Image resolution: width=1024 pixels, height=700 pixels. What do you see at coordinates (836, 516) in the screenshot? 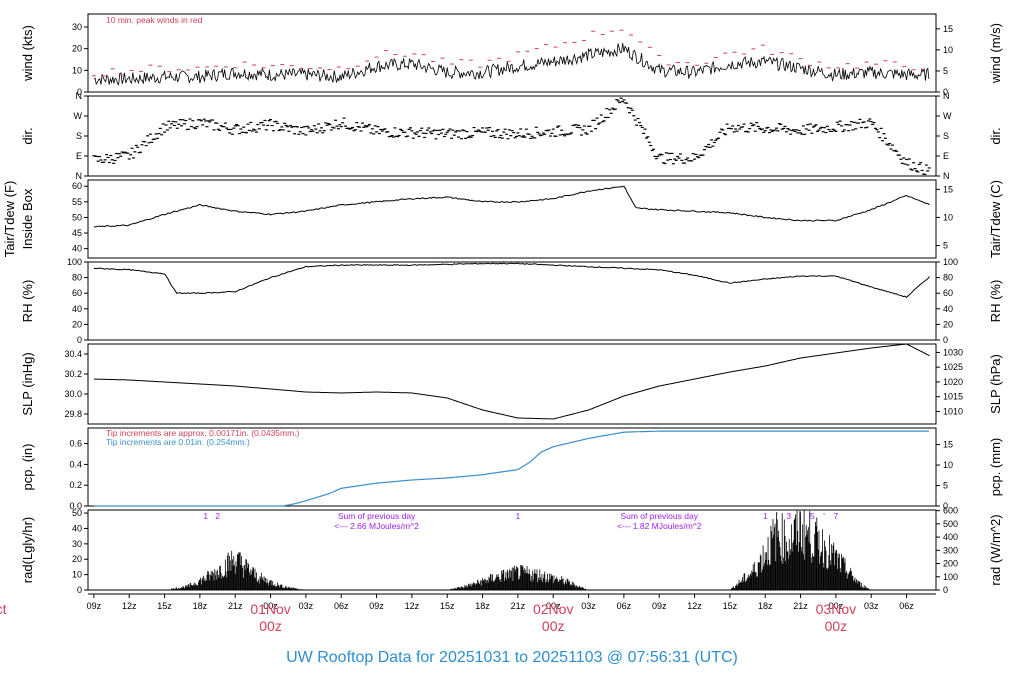
I see `rad-annotation: 7` at bounding box center [836, 516].